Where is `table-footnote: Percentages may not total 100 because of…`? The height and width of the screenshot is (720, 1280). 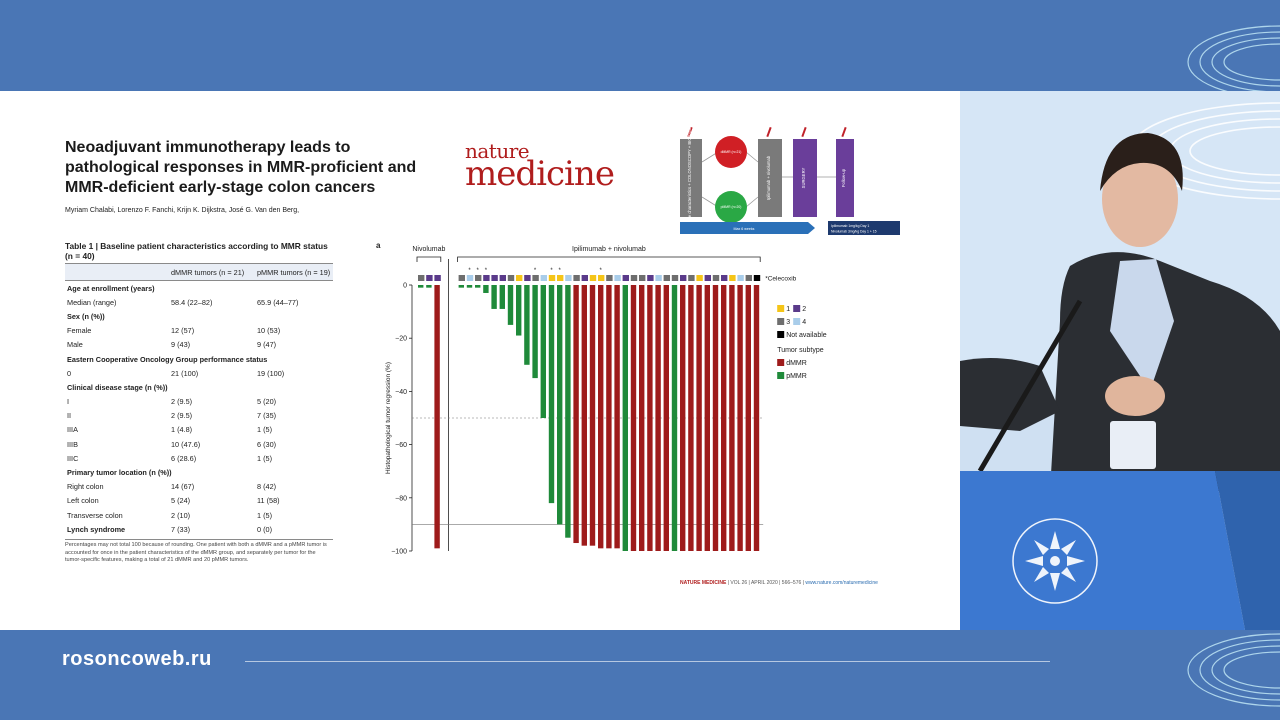 table-footnote: Percentages may not total 100 because of… is located at coordinates (199, 552).